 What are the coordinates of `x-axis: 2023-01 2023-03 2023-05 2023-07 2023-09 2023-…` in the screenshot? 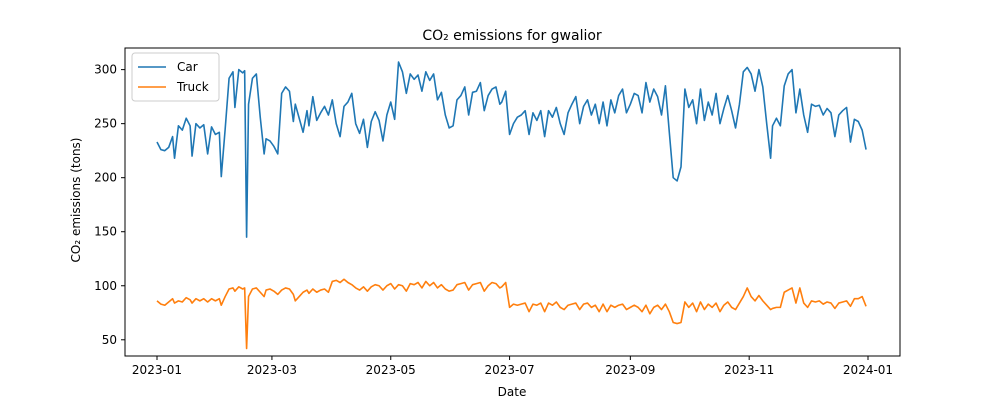 It's located at (512, 366).